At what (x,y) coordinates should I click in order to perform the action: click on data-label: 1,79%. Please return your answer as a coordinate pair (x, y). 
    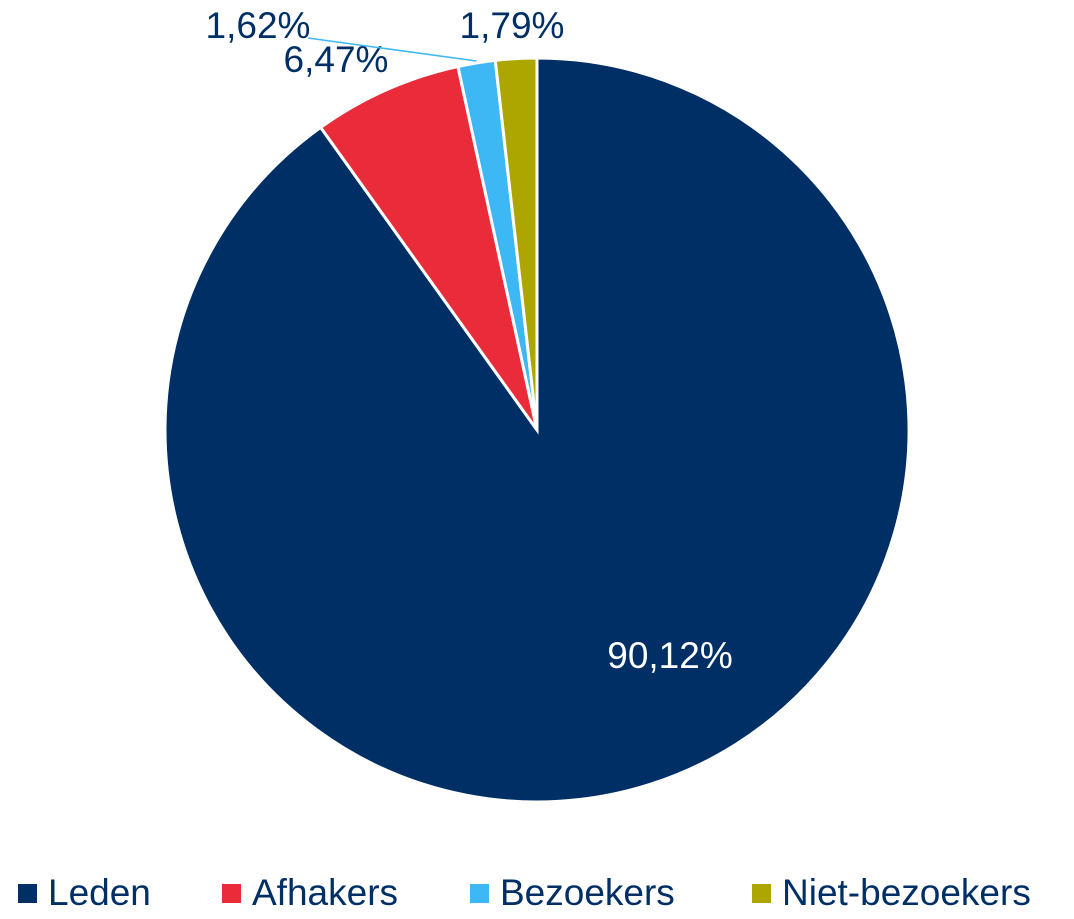
    Looking at the image, I should click on (512, 25).